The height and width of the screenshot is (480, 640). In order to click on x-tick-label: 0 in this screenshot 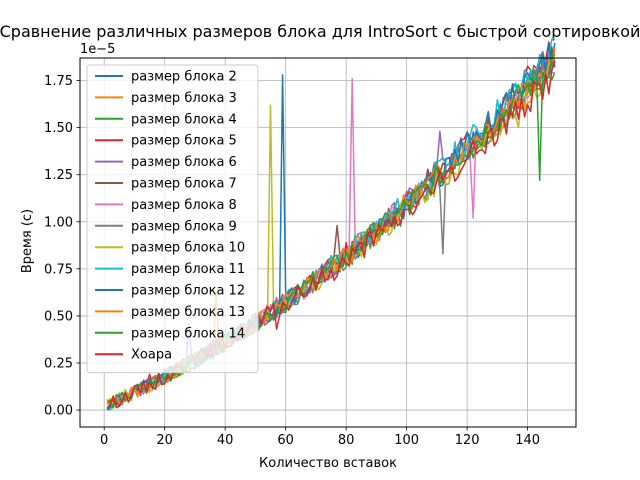, I will do `click(104, 440)`.